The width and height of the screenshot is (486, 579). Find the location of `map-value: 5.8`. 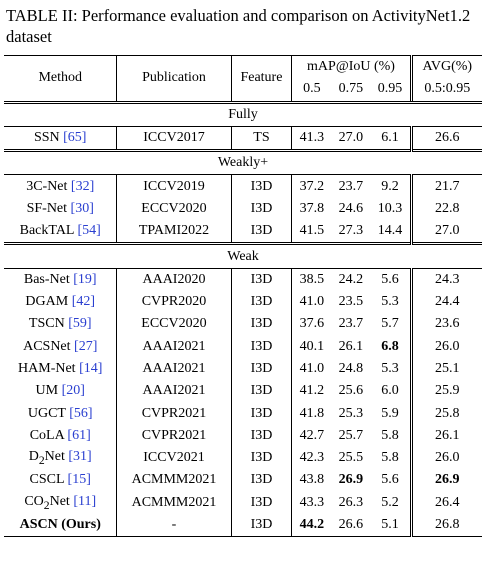

map-value: 5.8 is located at coordinates (390, 458).